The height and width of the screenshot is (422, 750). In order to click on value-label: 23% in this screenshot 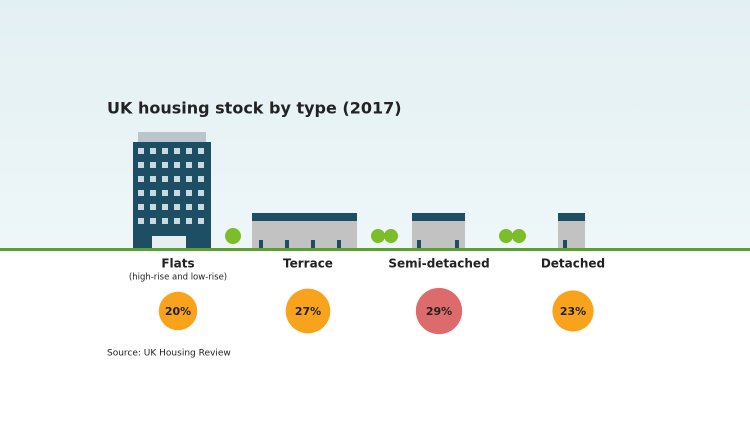, I will do `click(573, 311)`.